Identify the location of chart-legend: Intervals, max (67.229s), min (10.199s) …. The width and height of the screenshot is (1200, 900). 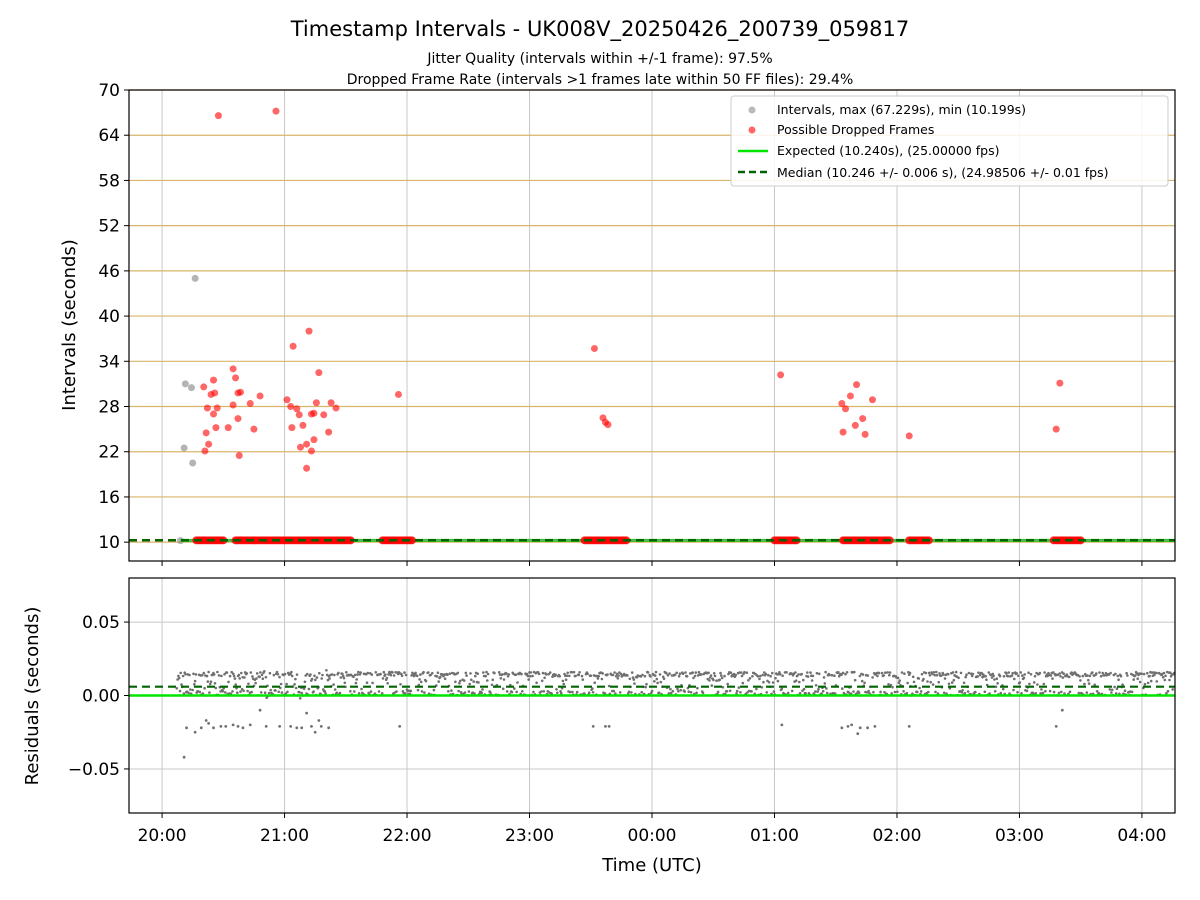
(949, 141).